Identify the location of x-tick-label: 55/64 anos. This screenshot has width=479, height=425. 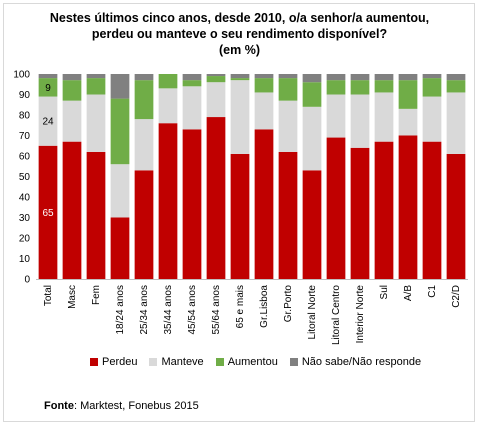
(216, 310).